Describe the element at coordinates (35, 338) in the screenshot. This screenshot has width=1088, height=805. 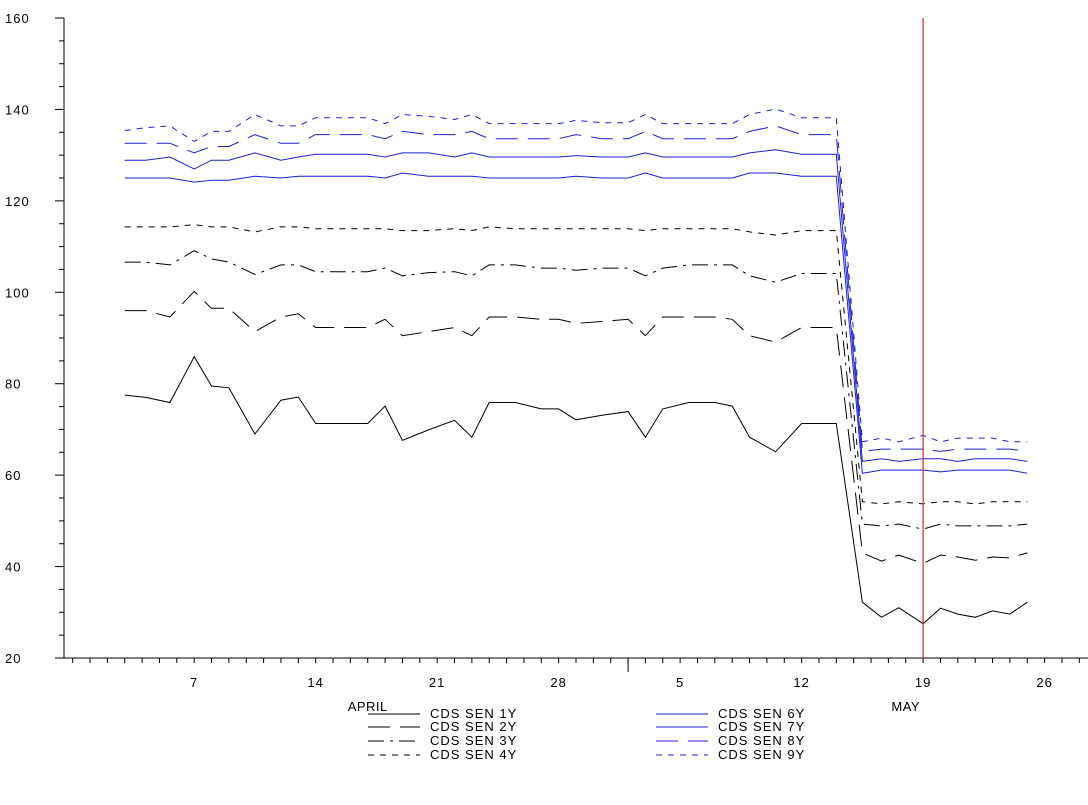
I see `y-axis: 20 40 60 80 100 120 140 160` at that location.